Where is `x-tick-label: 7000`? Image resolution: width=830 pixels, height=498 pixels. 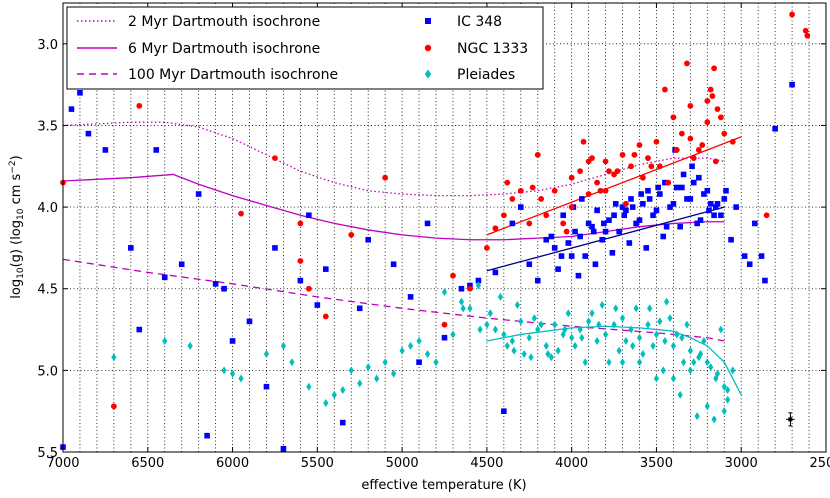
x-tick-label: 7000 is located at coordinates (62, 463).